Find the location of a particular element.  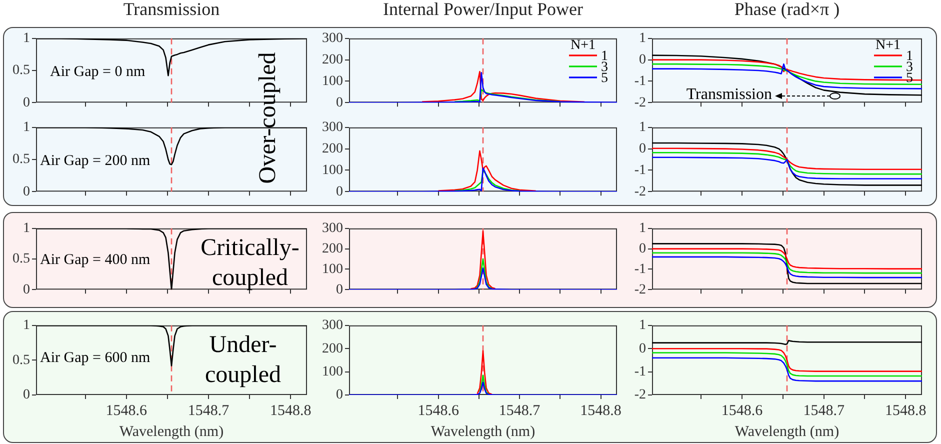

annotation: Air Gap = 600 nm is located at coordinates (95, 358).